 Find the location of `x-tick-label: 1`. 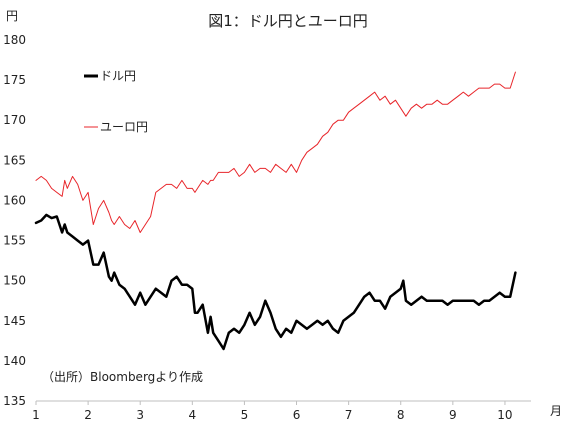

x-tick-label: 1 is located at coordinates (36, 415).